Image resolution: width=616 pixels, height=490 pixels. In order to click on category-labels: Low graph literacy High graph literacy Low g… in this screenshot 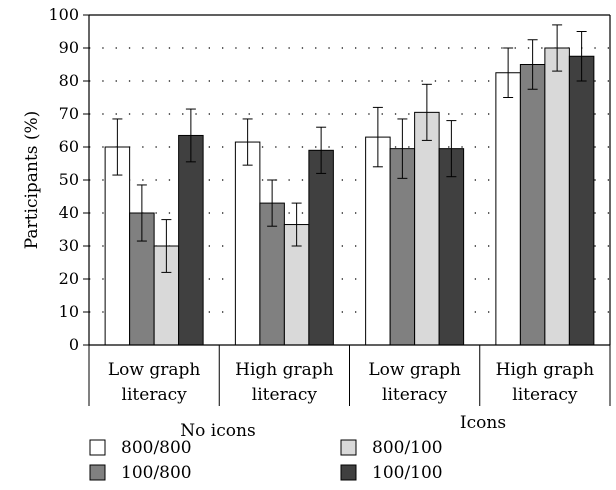, I will do `click(349, 375)`.